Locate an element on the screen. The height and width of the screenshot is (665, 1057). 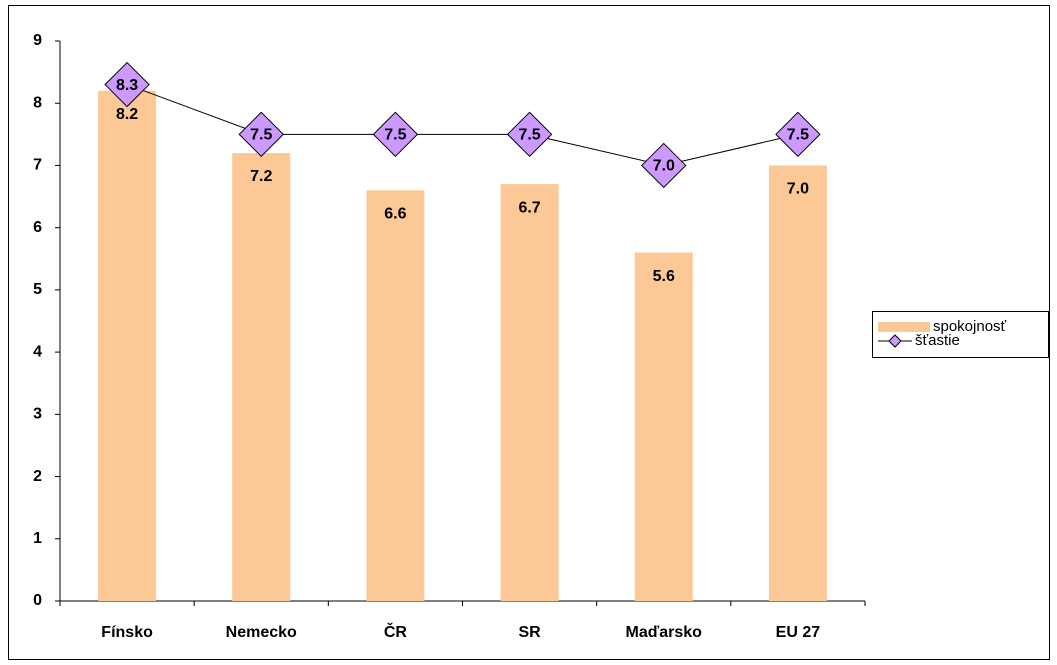
y-tick-label: 6 is located at coordinates (37, 227).